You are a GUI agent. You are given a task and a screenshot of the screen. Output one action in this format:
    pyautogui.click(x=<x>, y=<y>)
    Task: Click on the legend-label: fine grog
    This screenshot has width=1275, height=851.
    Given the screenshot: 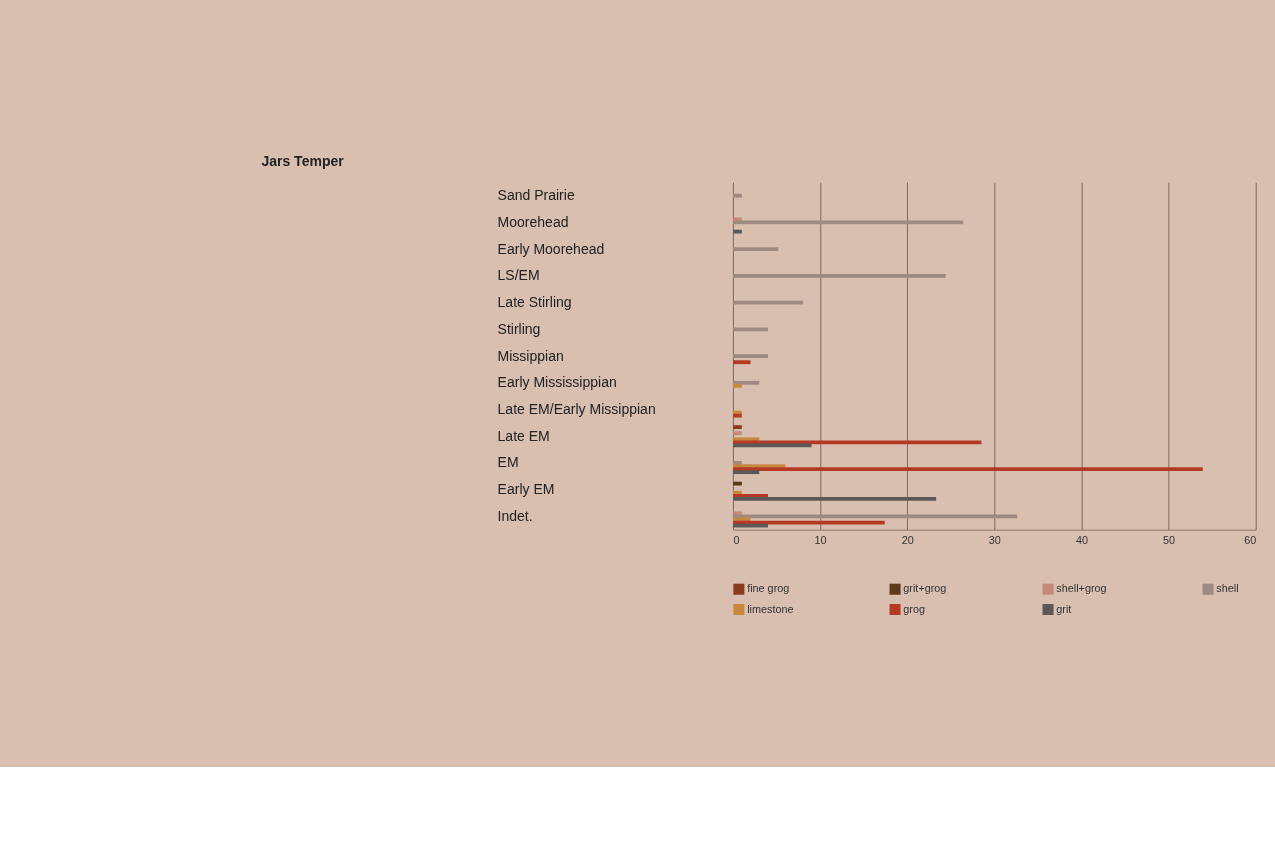 What is the action you would take?
    pyautogui.click(x=768, y=588)
    